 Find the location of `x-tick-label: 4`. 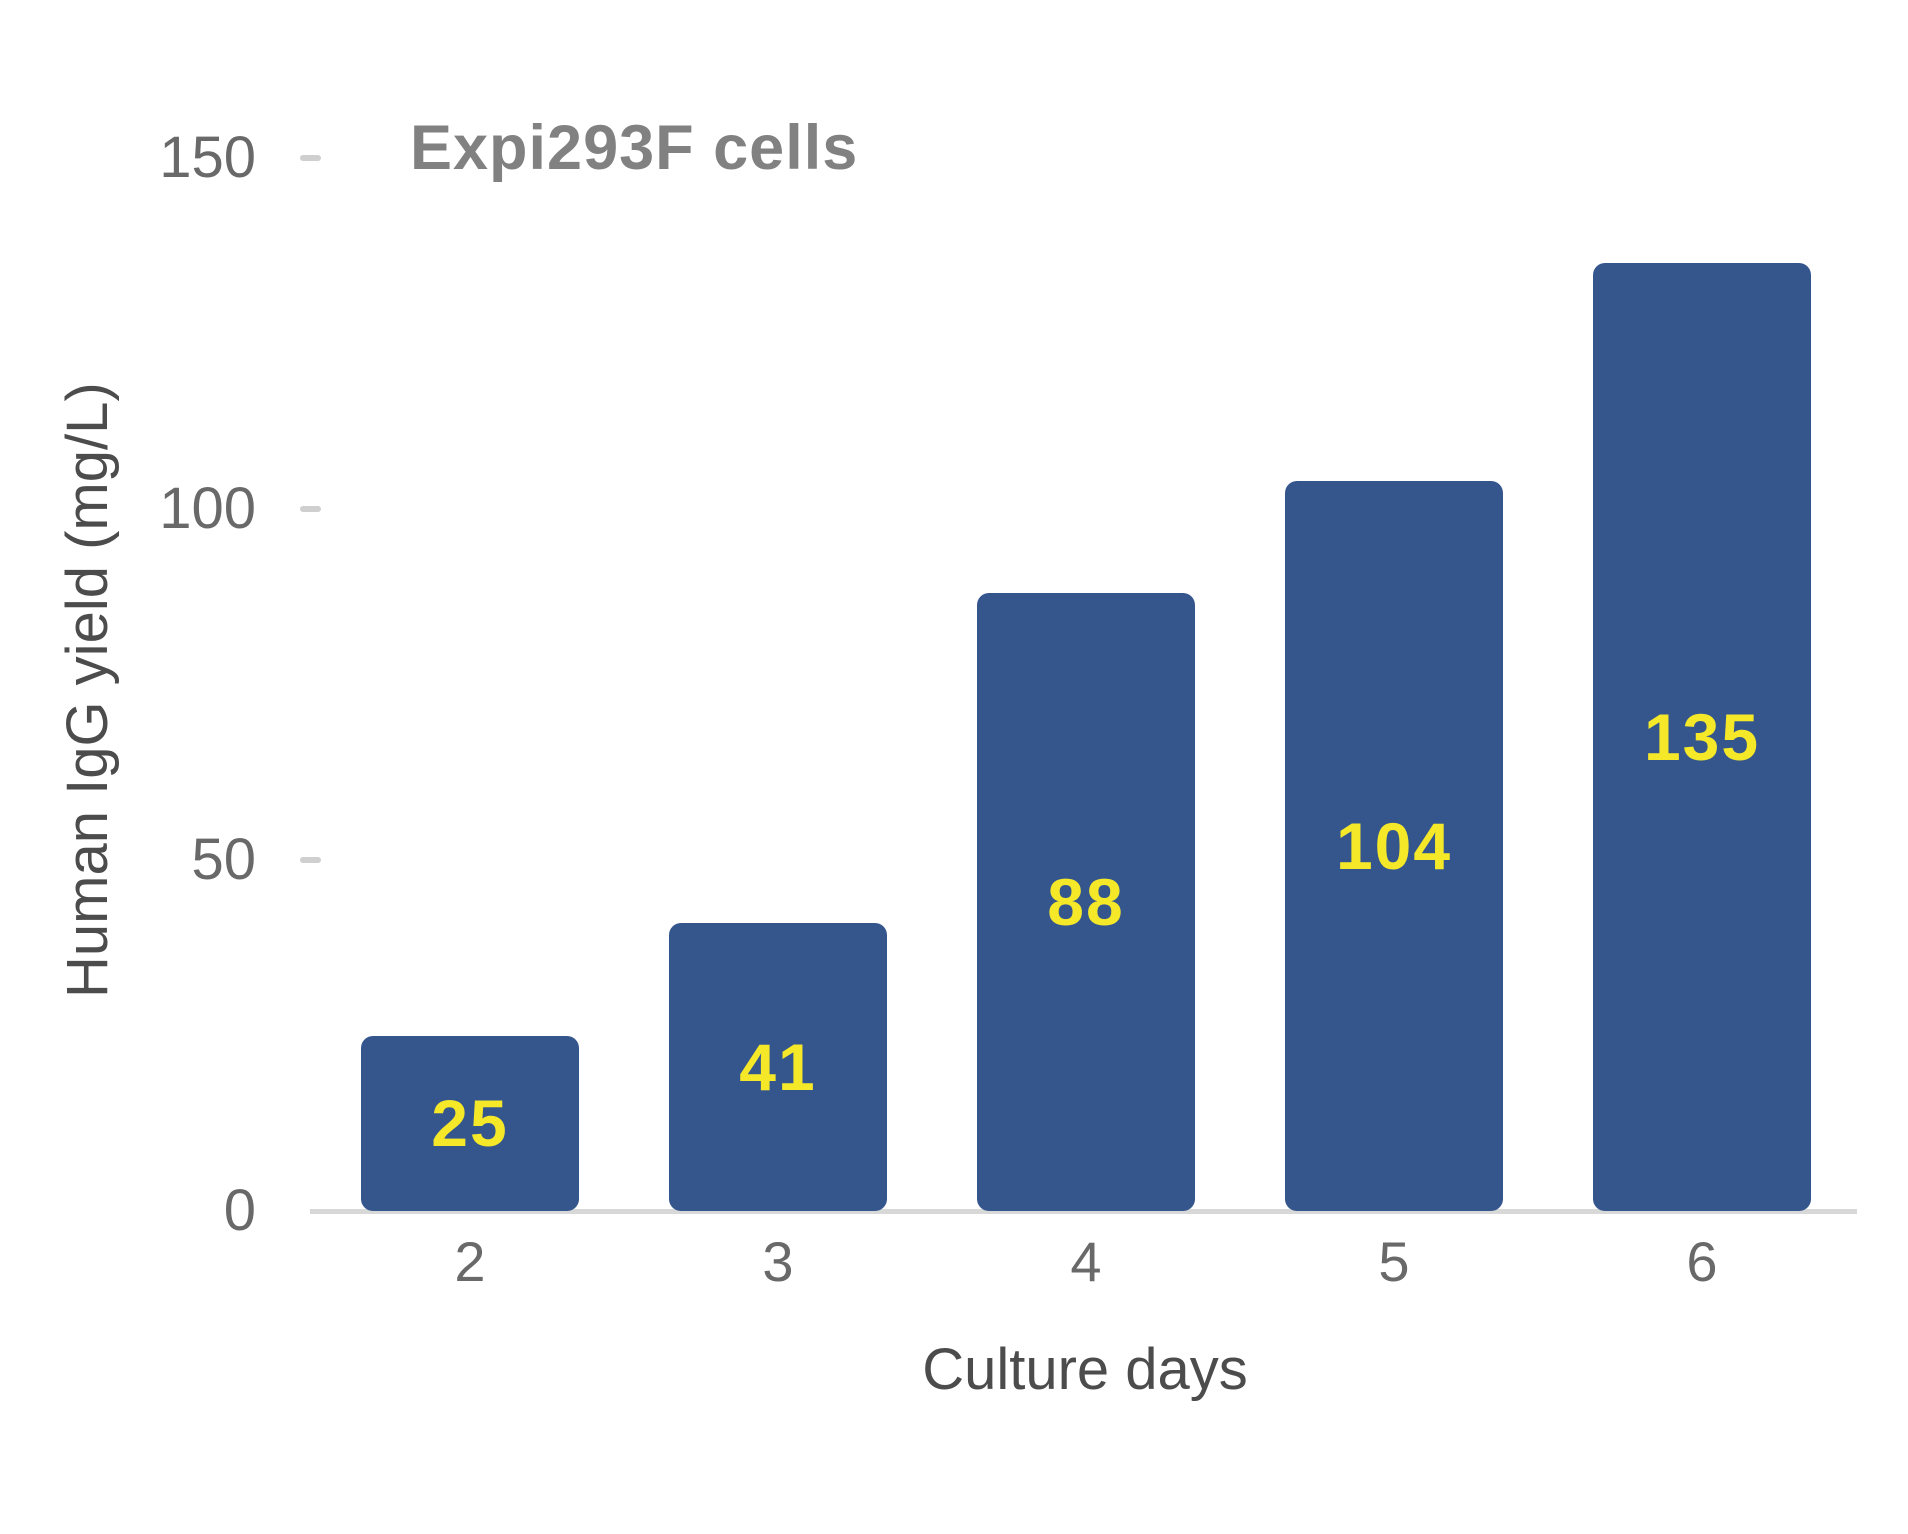

x-tick-label: 4 is located at coordinates (1086, 1261).